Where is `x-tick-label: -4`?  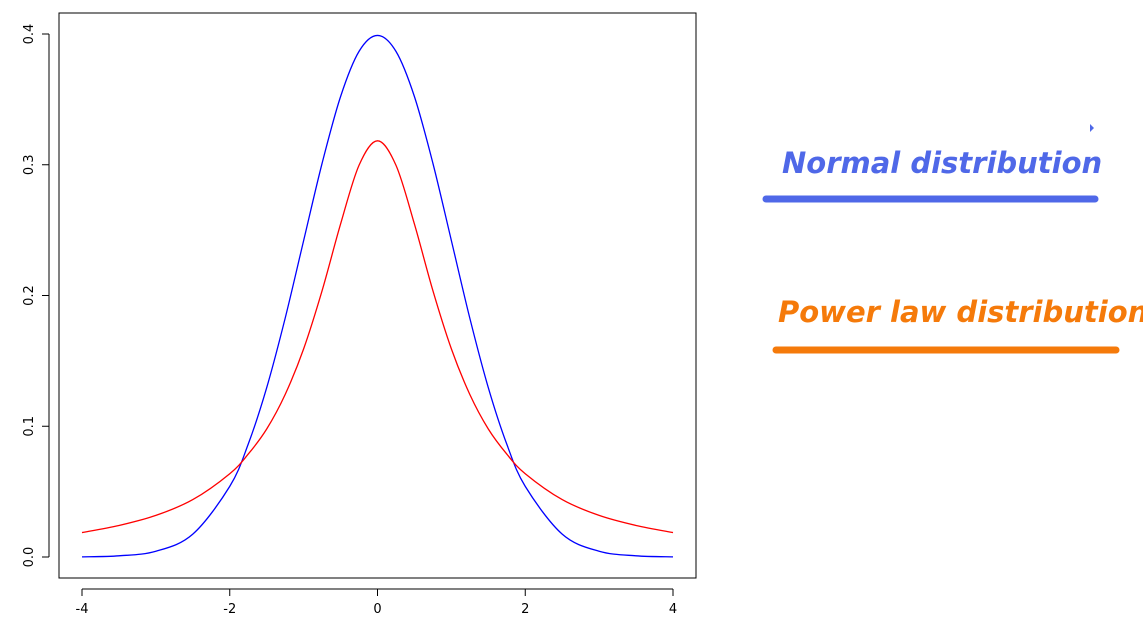 x-tick-label: -4 is located at coordinates (82, 609).